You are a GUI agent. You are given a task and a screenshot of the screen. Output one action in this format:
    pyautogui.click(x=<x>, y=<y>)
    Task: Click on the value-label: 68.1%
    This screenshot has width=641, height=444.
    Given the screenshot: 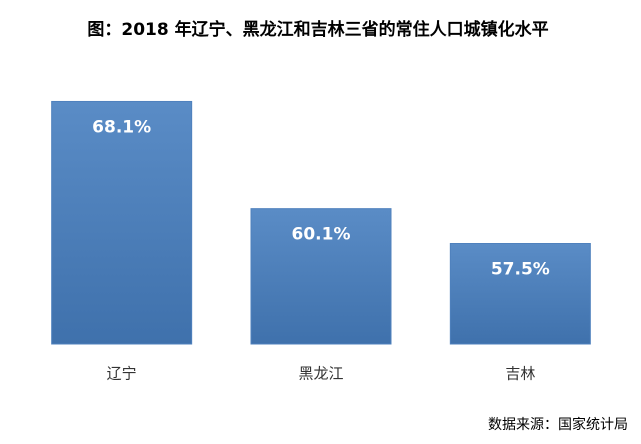 What is the action you would take?
    pyautogui.click(x=121, y=127)
    